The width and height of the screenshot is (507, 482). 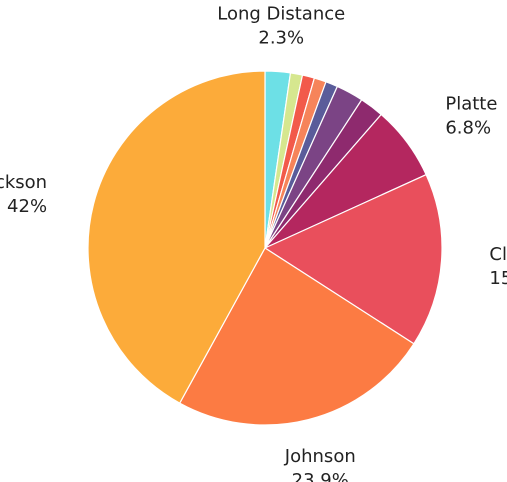 I want to click on slice-label-name: Platte, so click(x=471, y=103).